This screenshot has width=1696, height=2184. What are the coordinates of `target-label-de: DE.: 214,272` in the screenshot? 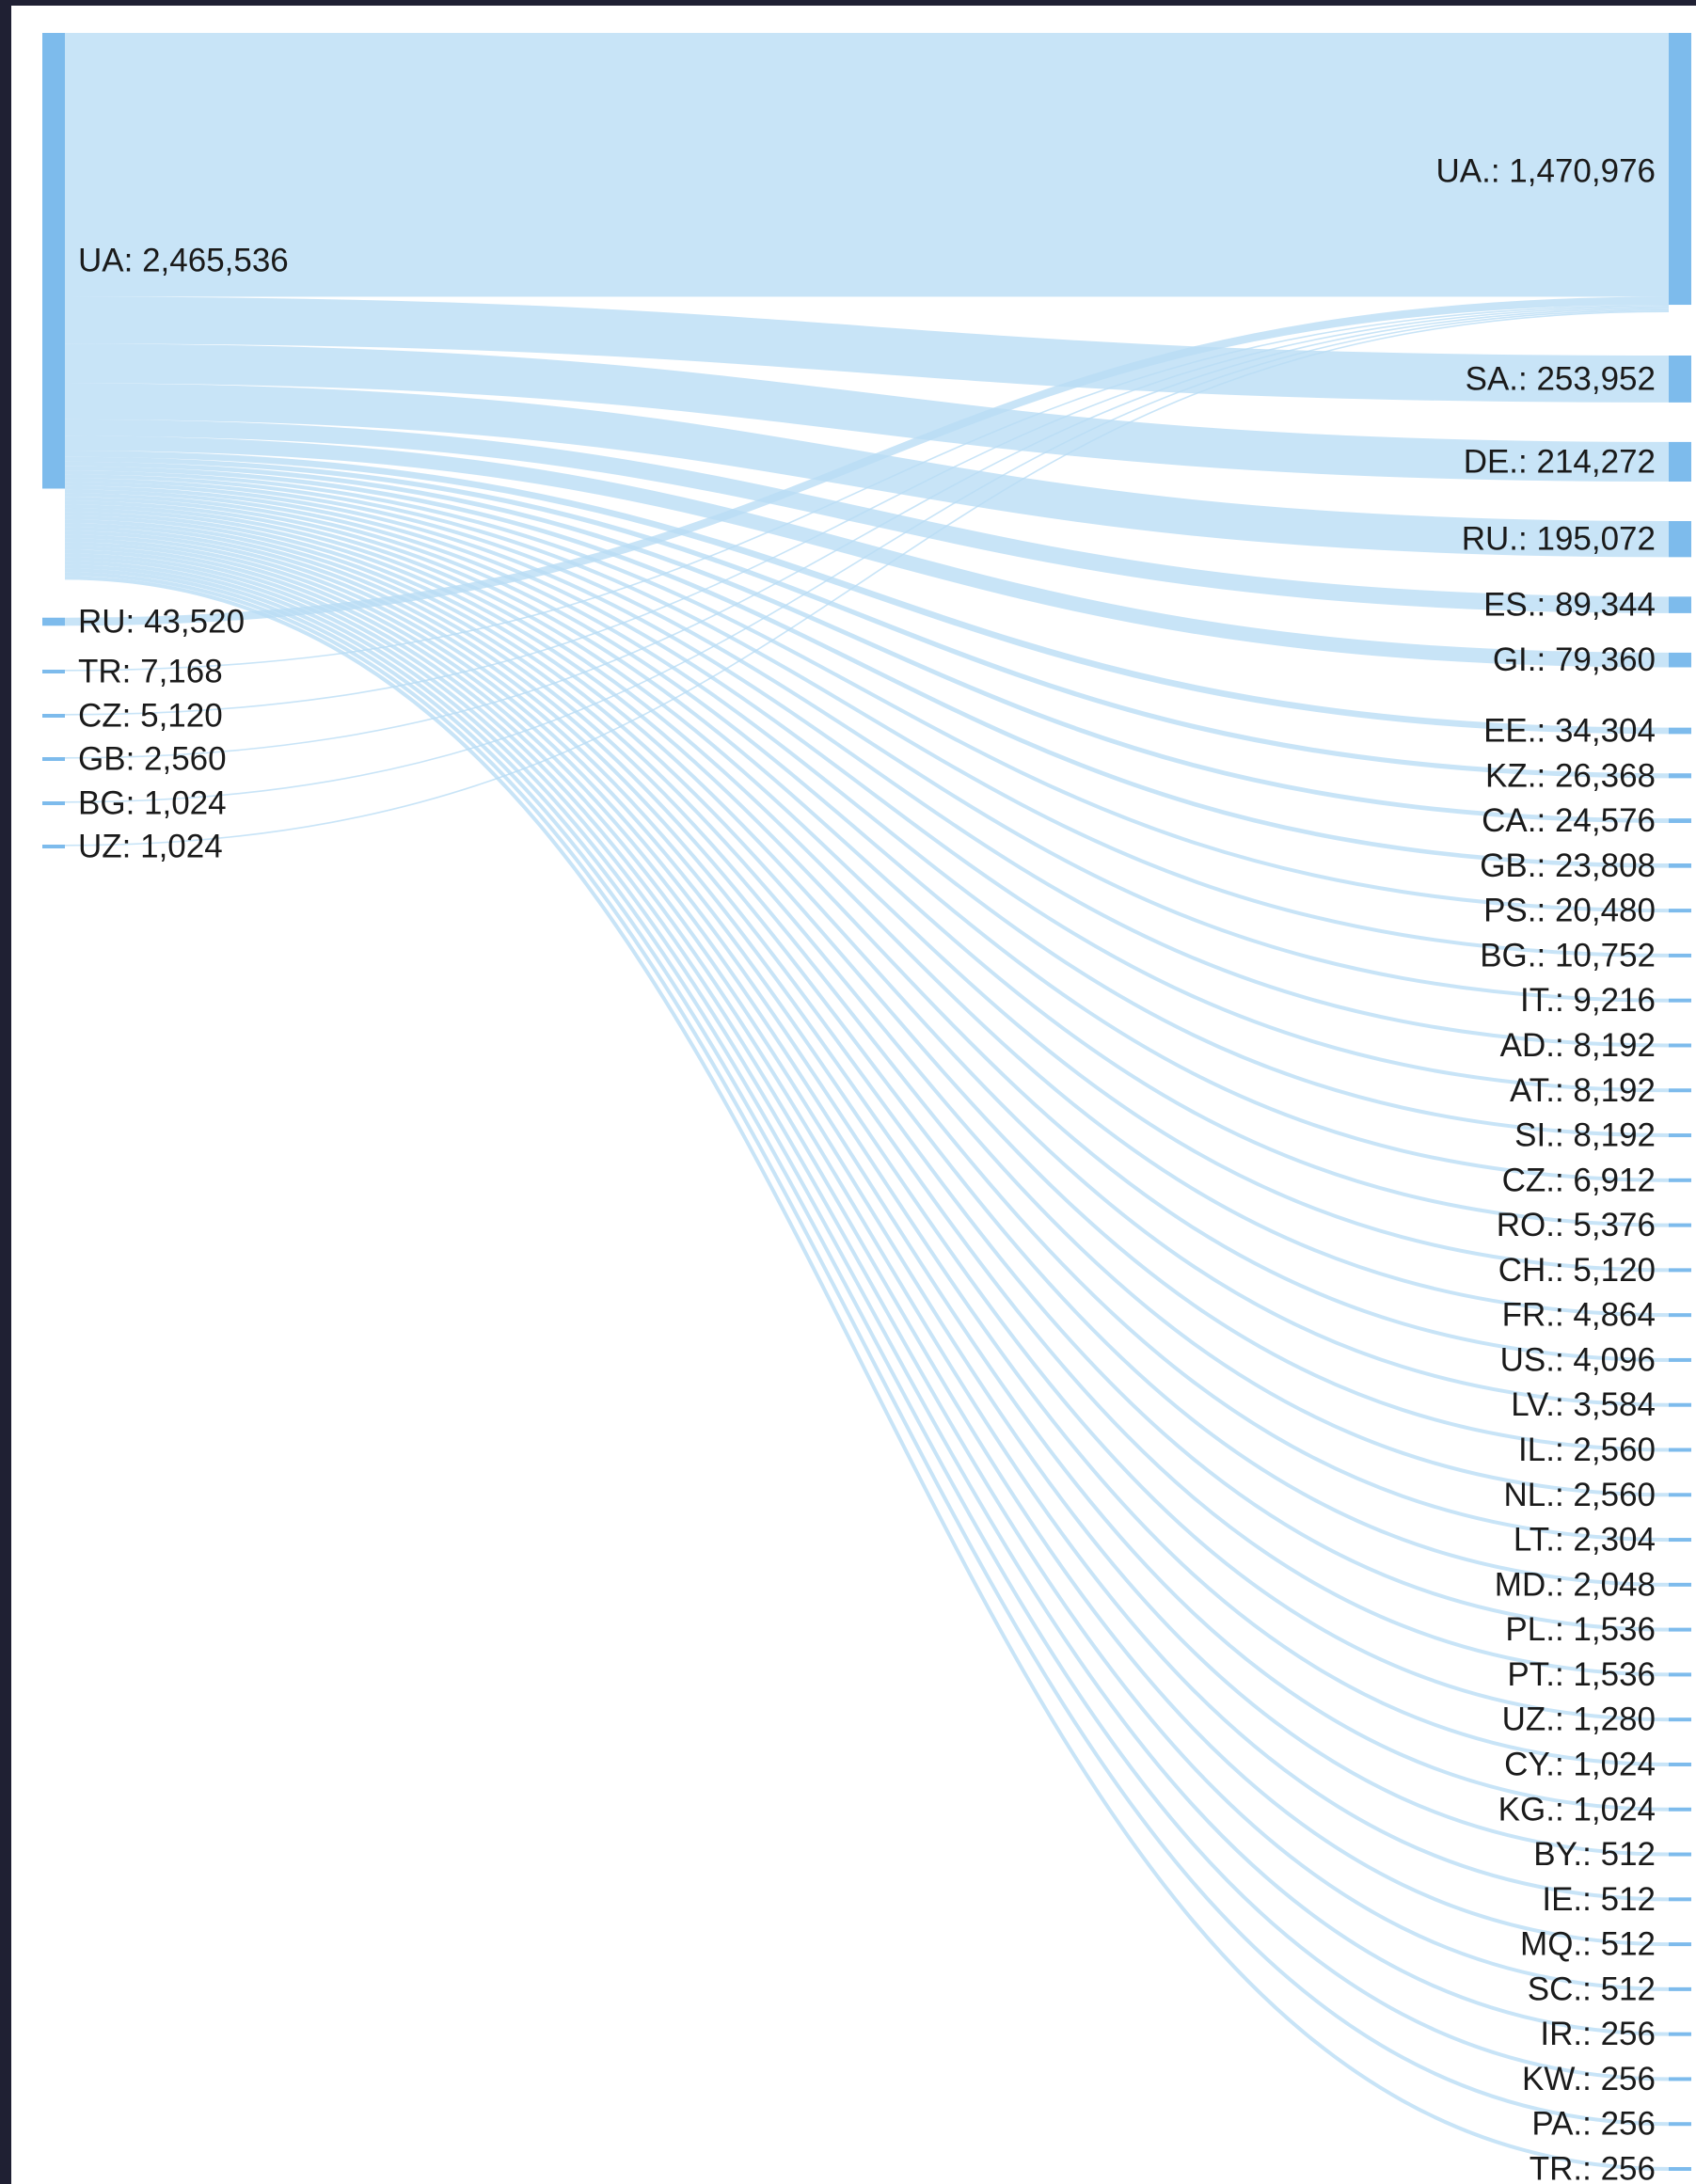 It's located at (1560, 461).